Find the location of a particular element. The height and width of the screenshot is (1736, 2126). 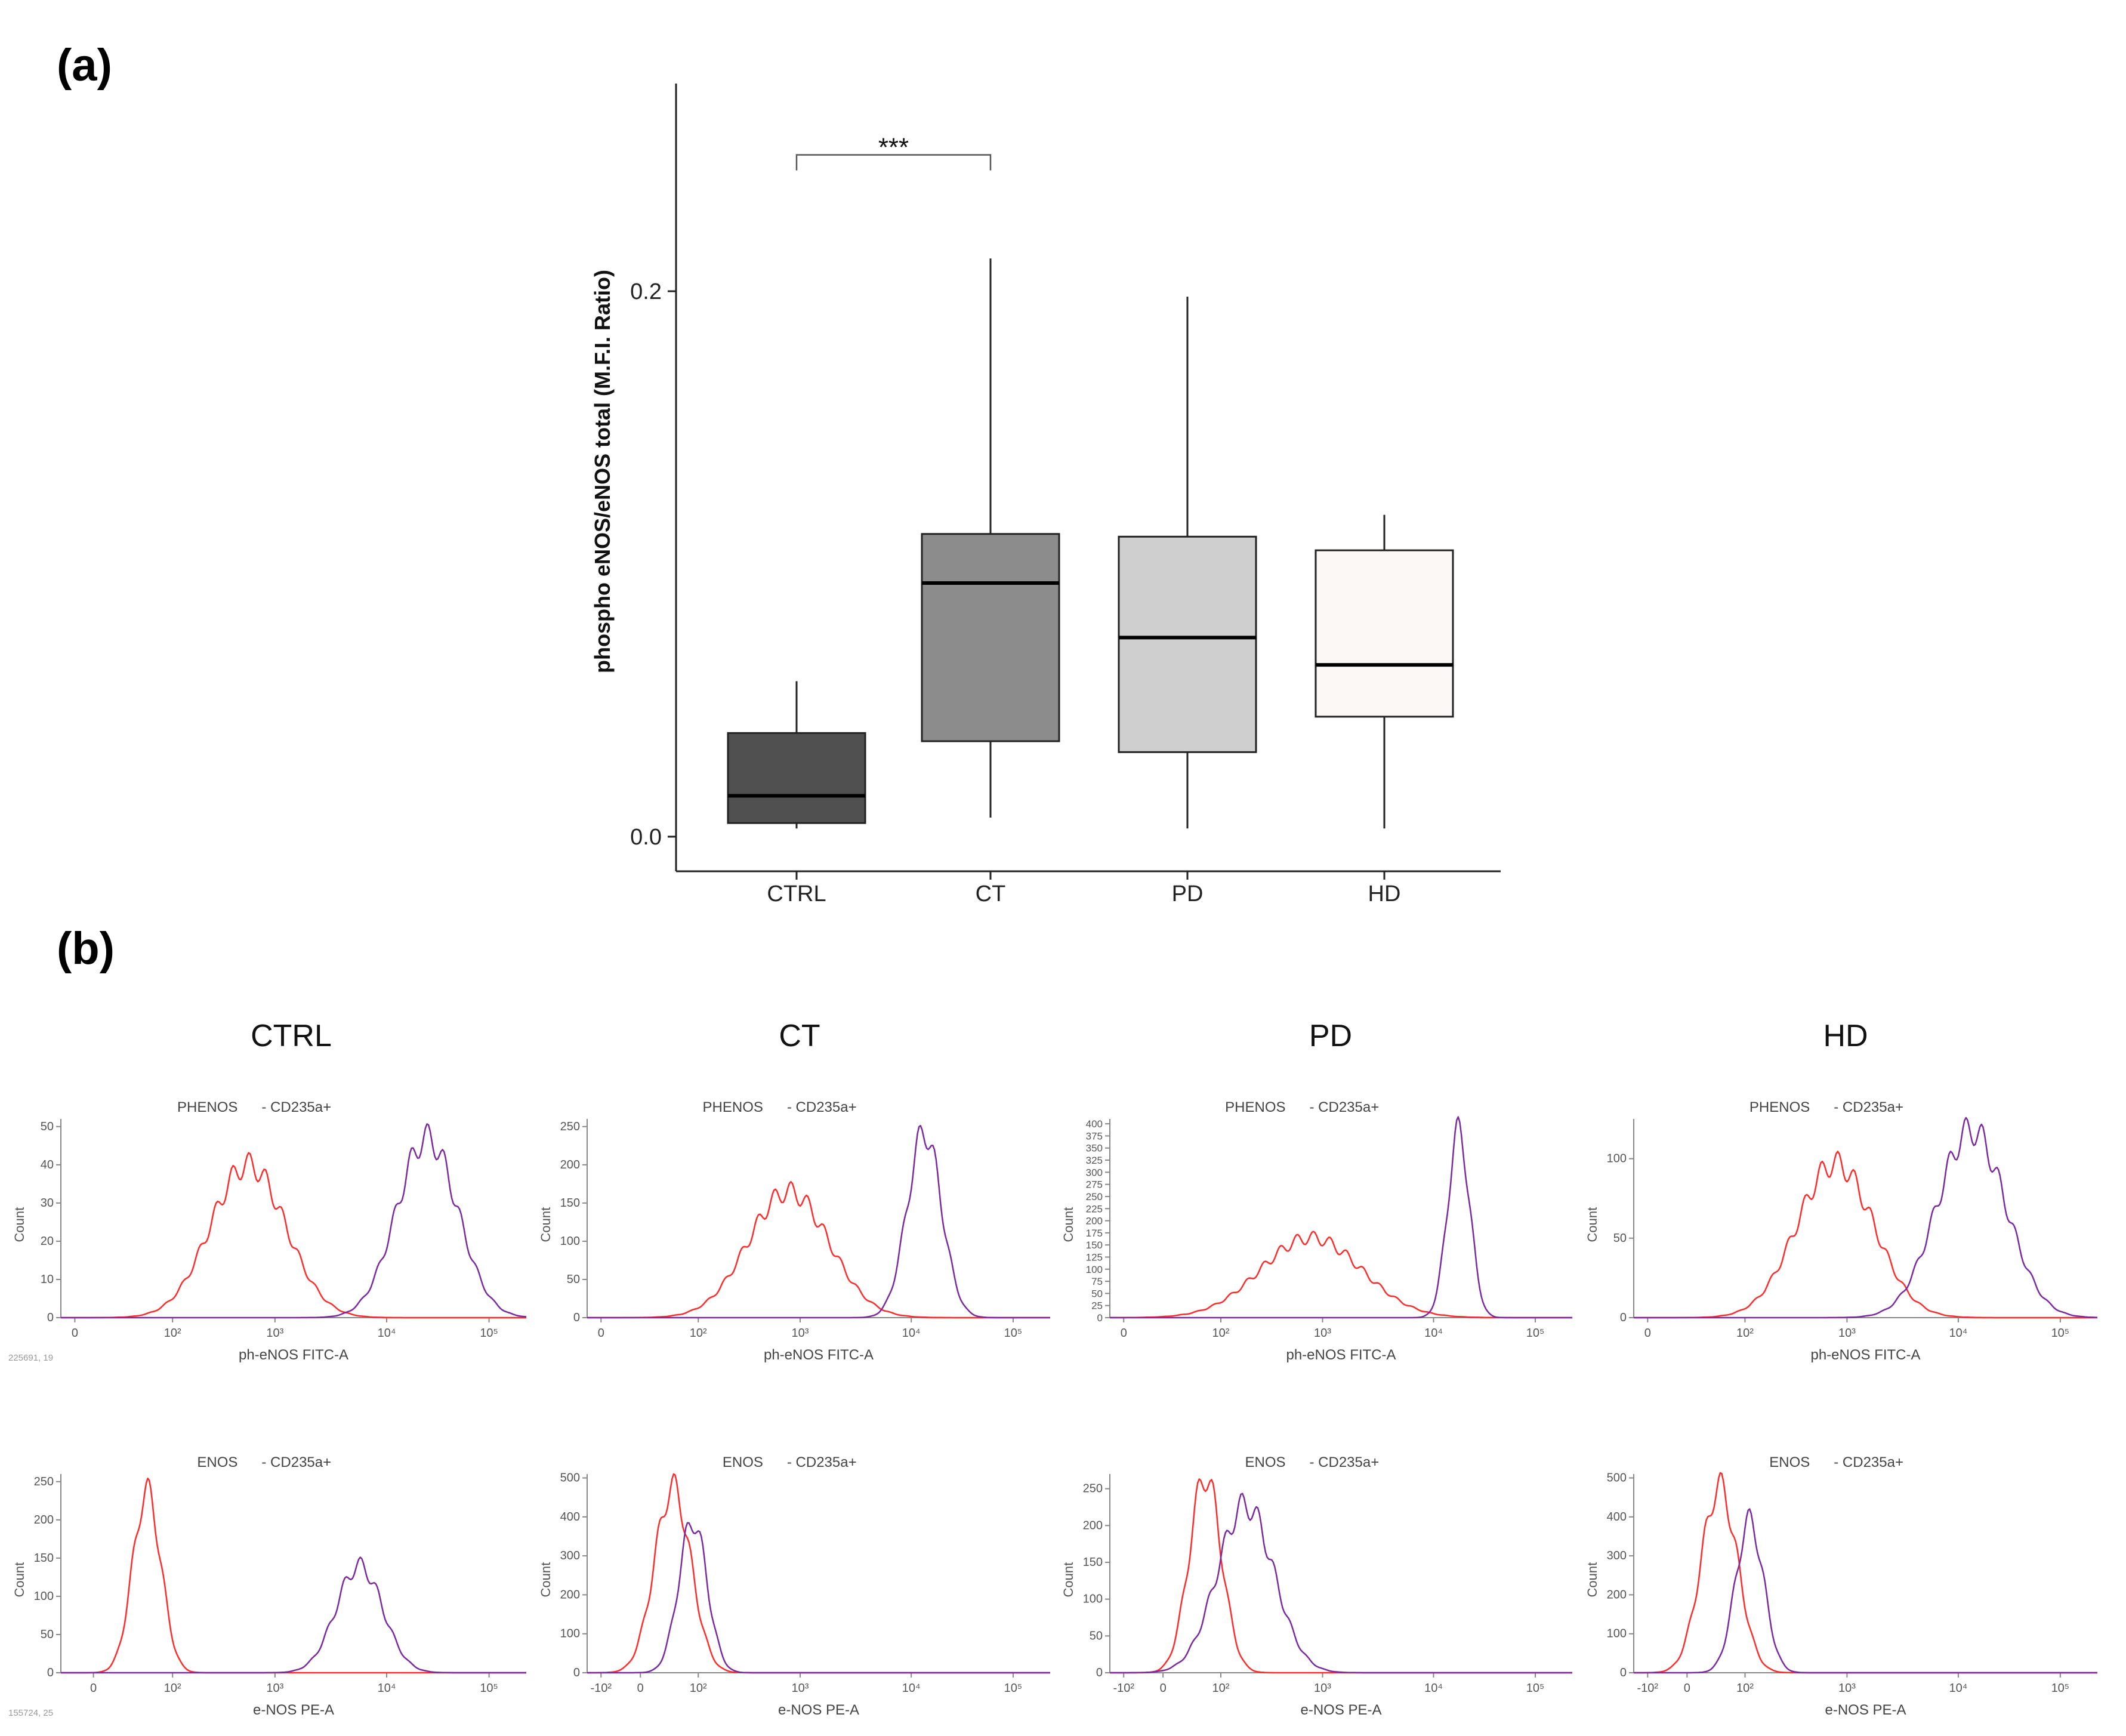

hist-y-tick-label: 275 is located at coordinates (1094, 1185).